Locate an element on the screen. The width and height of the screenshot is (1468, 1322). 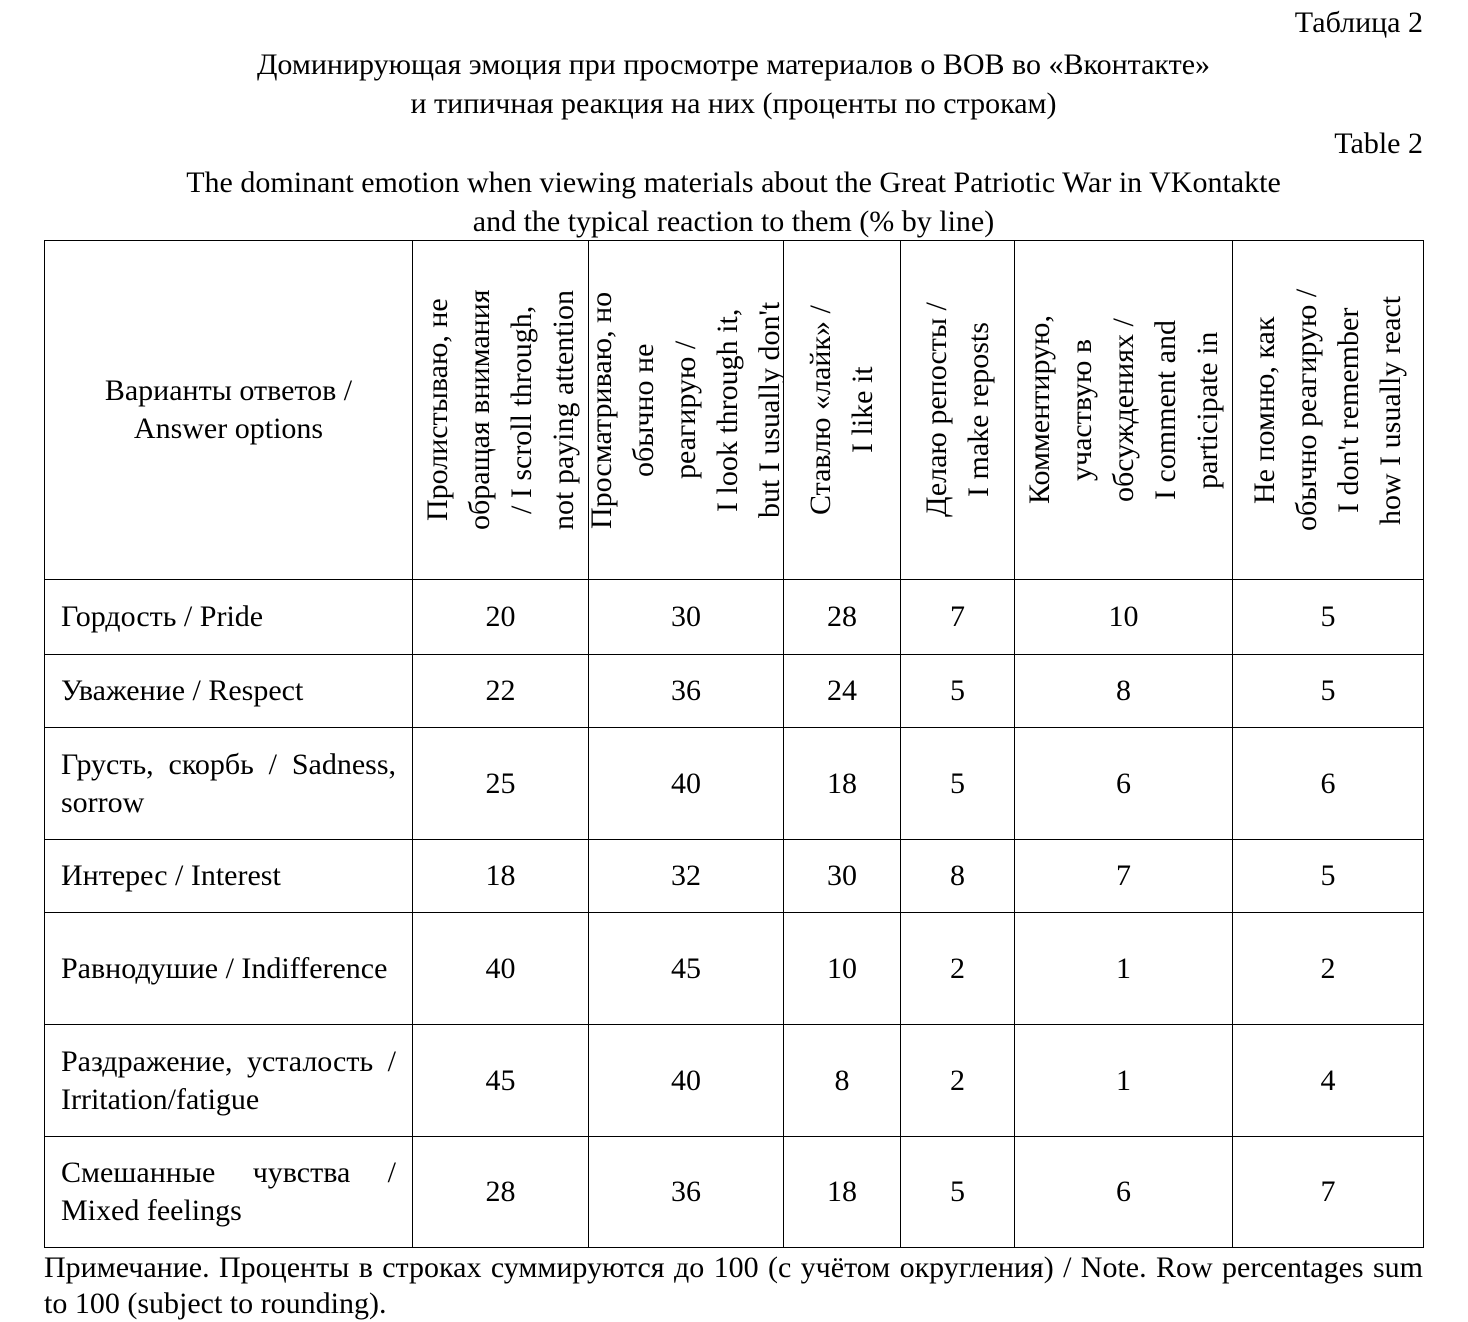
table-row: Интерес / Interest 18 32 30 8 7 5 is located at coordinates (734, 876).